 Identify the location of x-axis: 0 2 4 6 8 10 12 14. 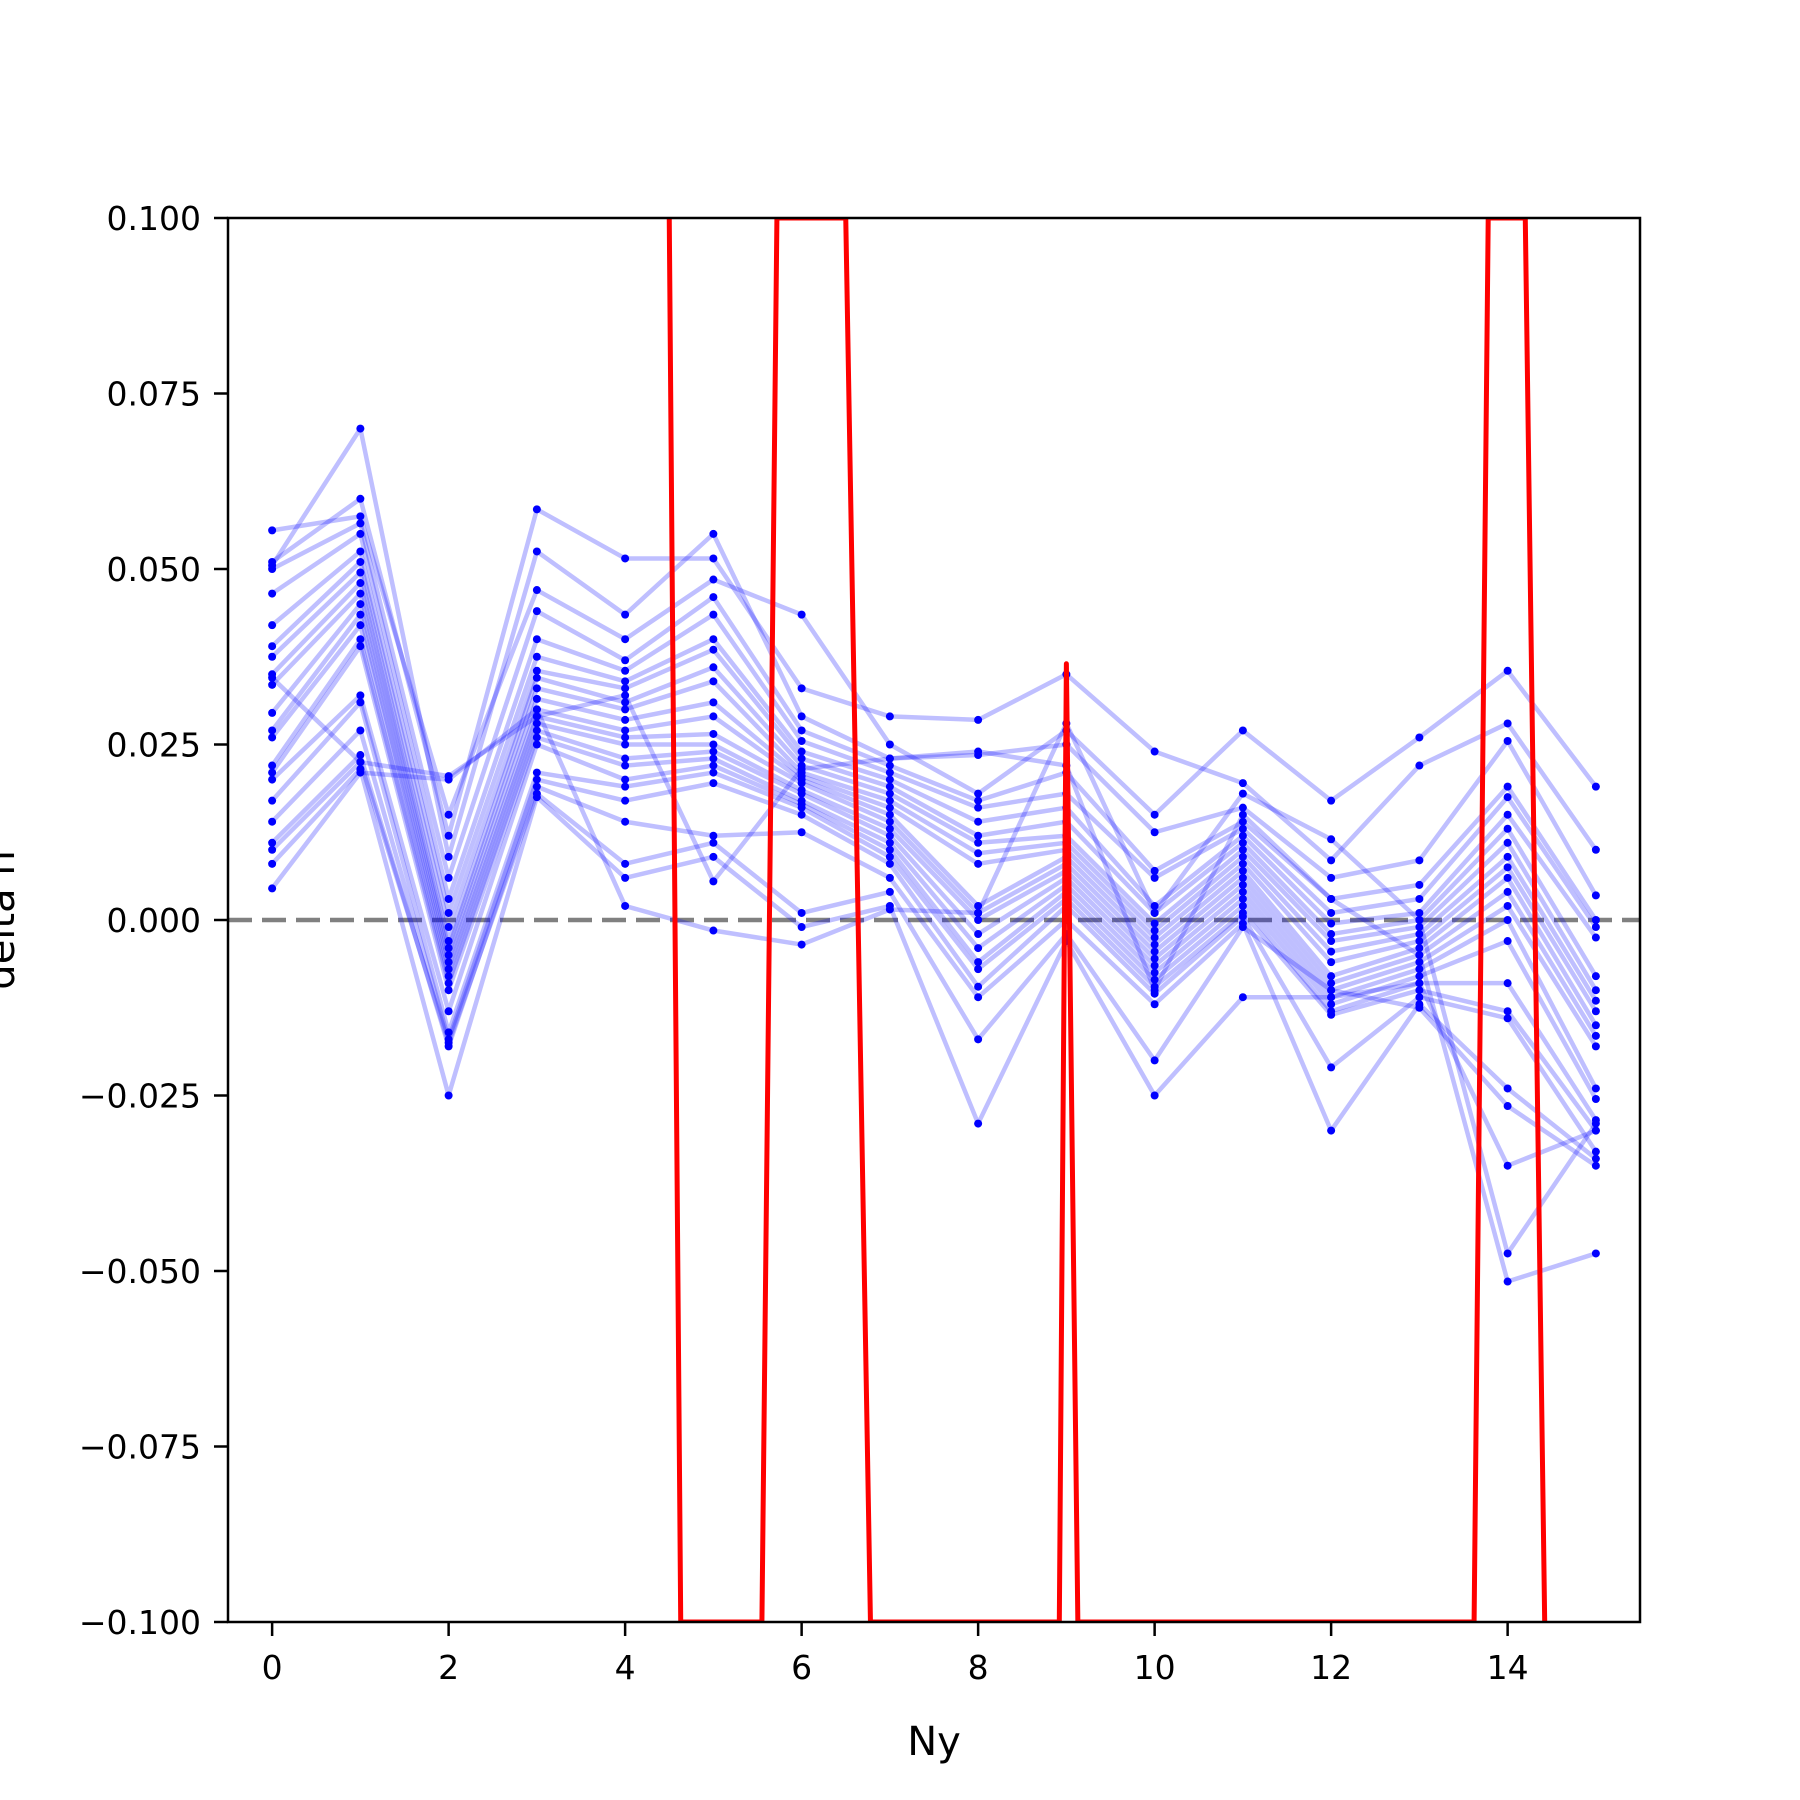
(895, 1654).